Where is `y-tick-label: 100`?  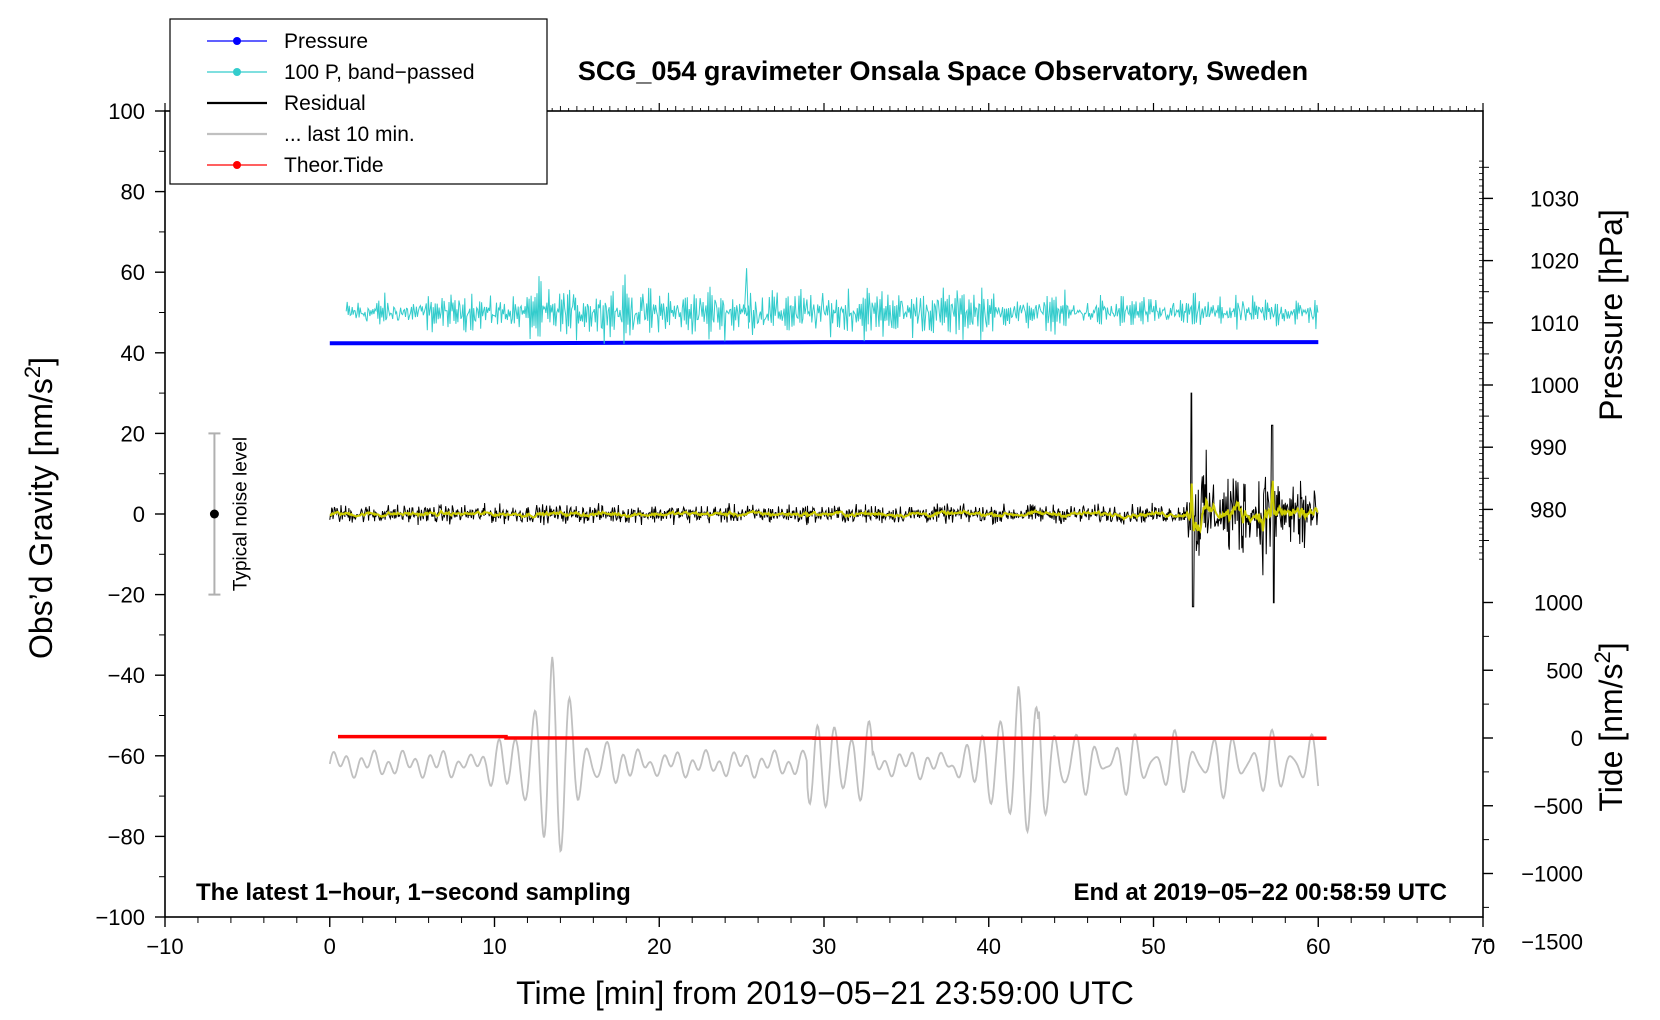
y-tick-label: 100 is located at coordinates (126, 111).